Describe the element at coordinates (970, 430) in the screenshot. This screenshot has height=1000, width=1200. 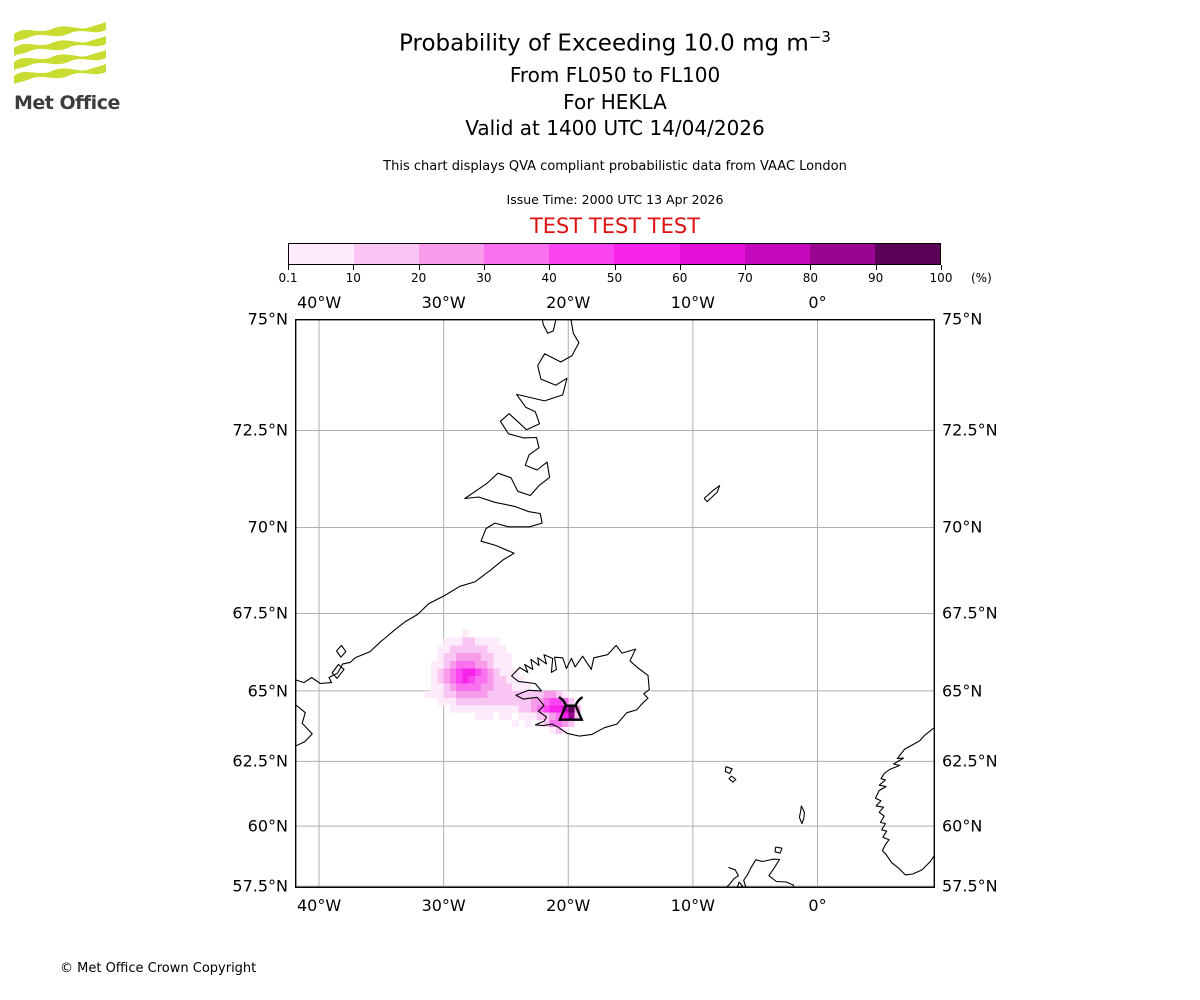
I see `lat-label-right: 72.5°N` at that location.